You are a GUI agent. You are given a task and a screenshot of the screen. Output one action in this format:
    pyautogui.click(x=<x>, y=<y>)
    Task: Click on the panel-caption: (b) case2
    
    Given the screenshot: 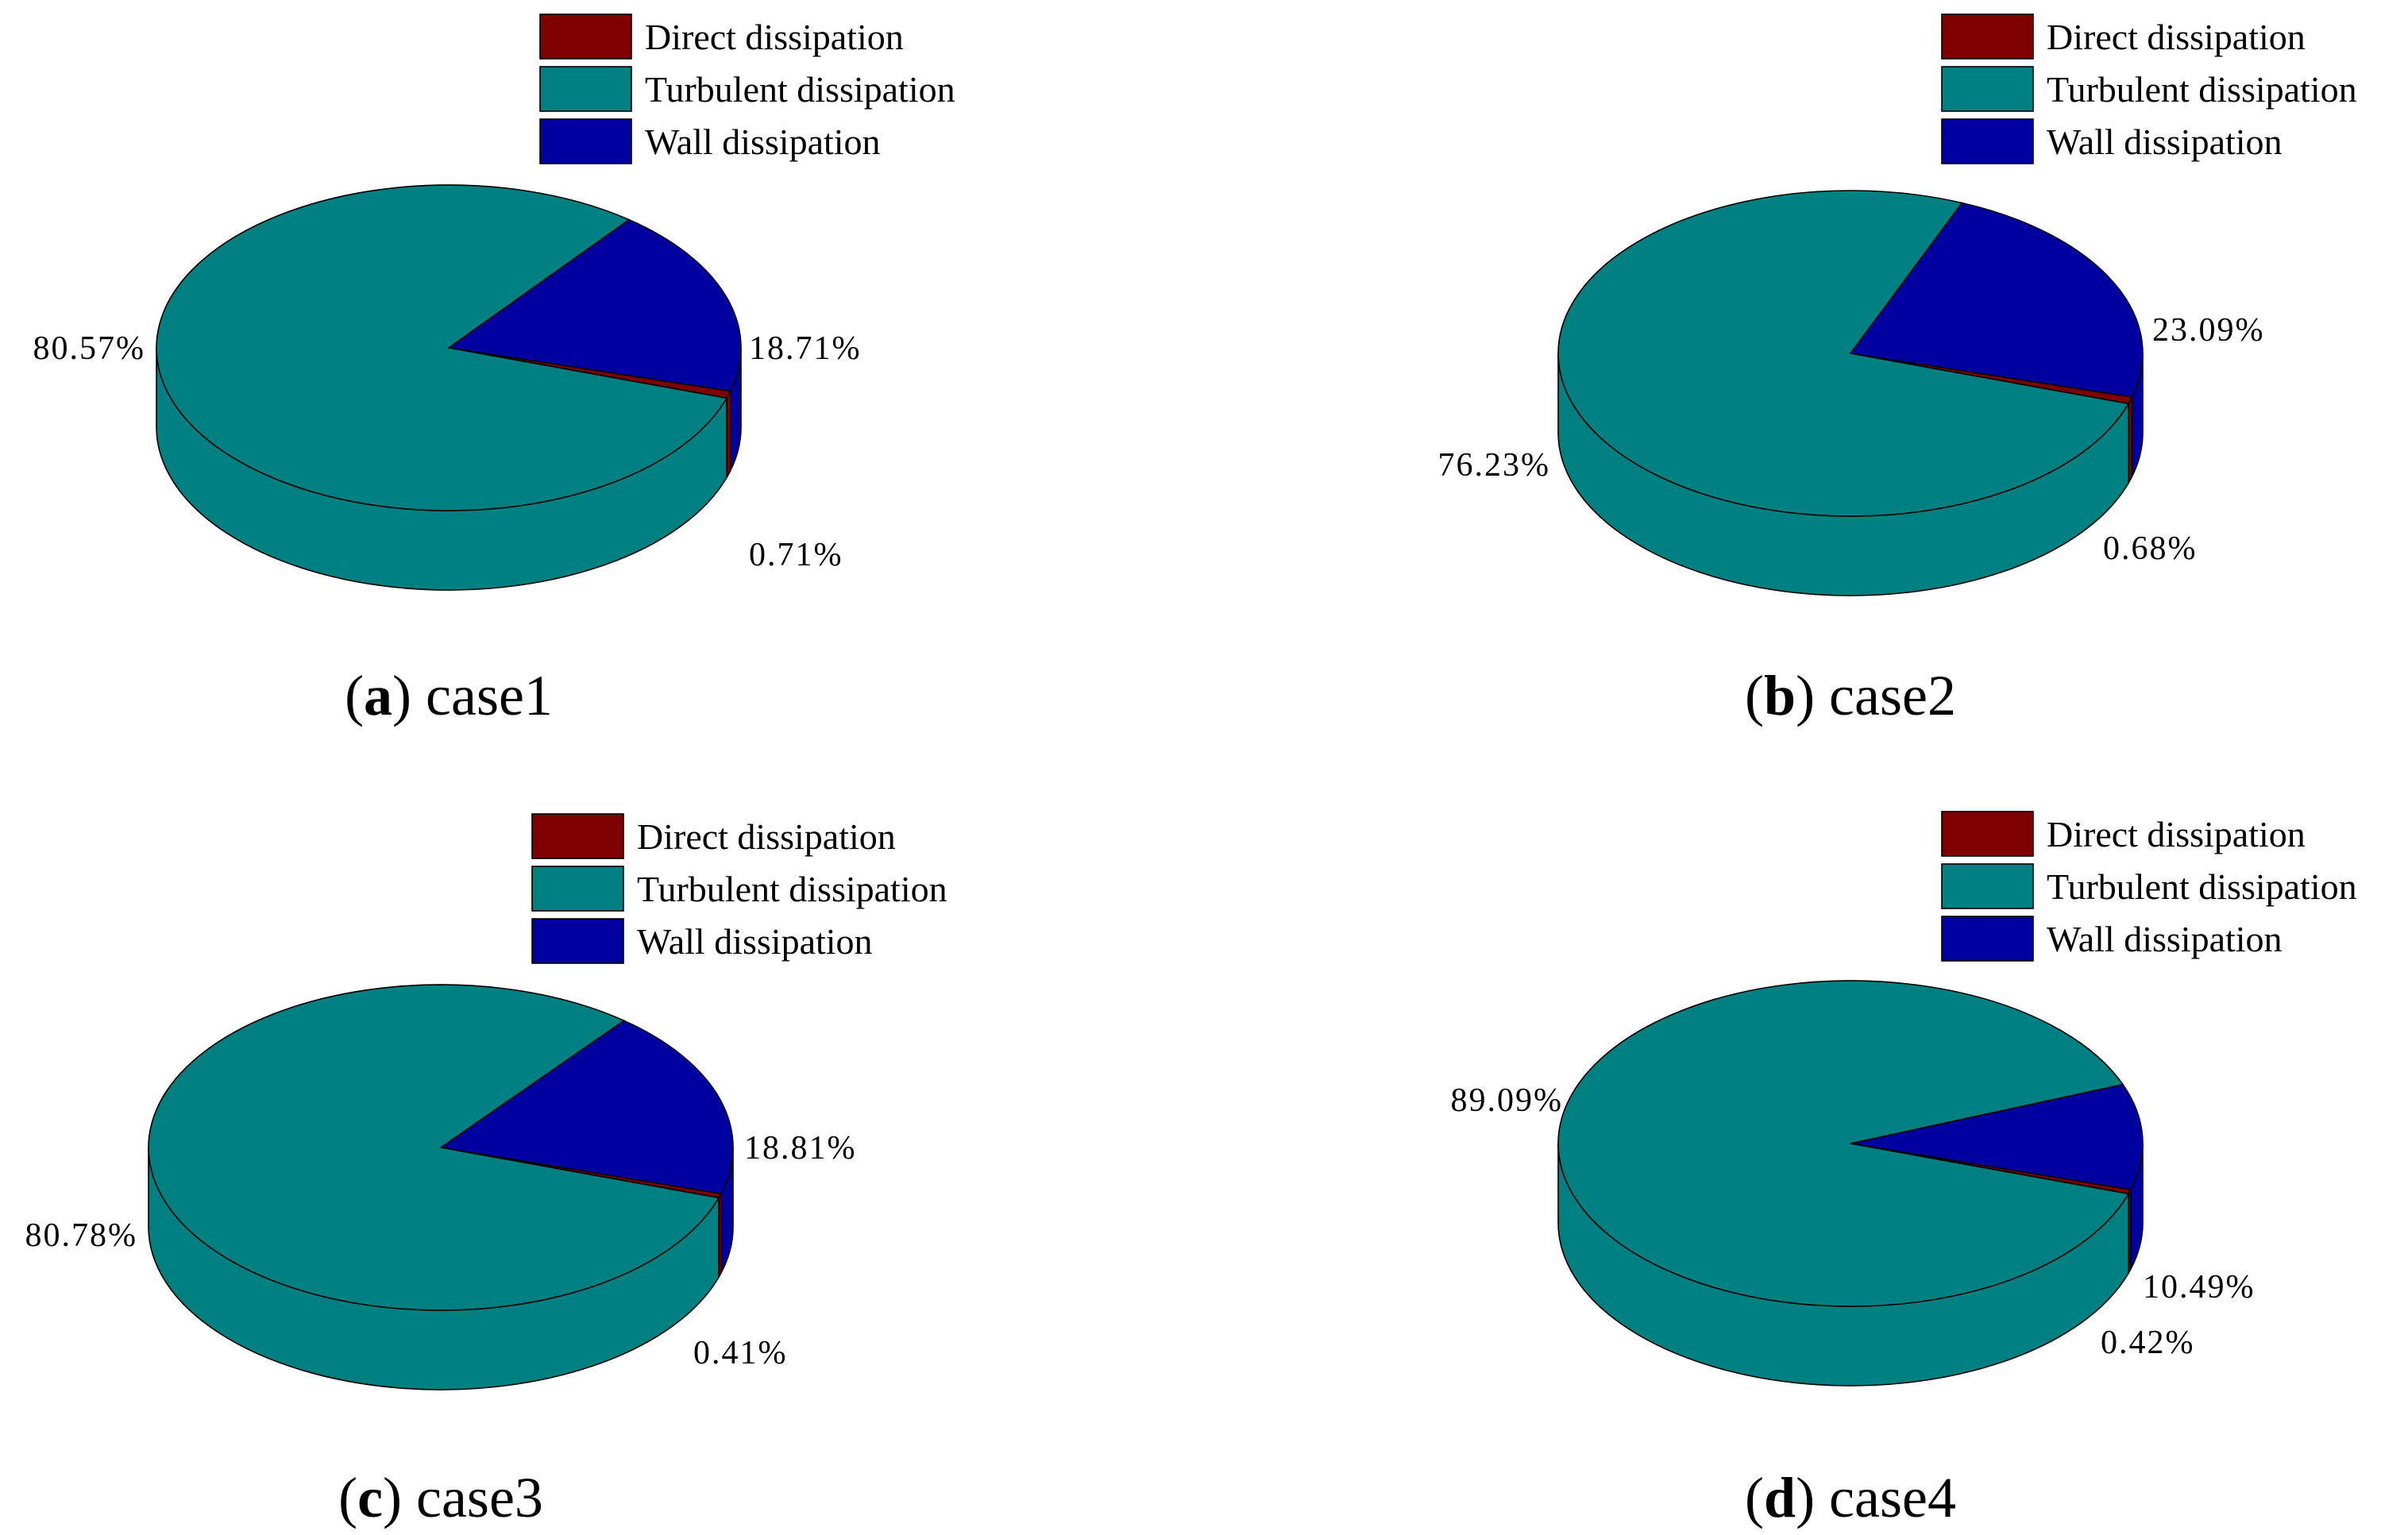 What is the action you would take?
    pyautogui.click(x=1850, y=696)
    